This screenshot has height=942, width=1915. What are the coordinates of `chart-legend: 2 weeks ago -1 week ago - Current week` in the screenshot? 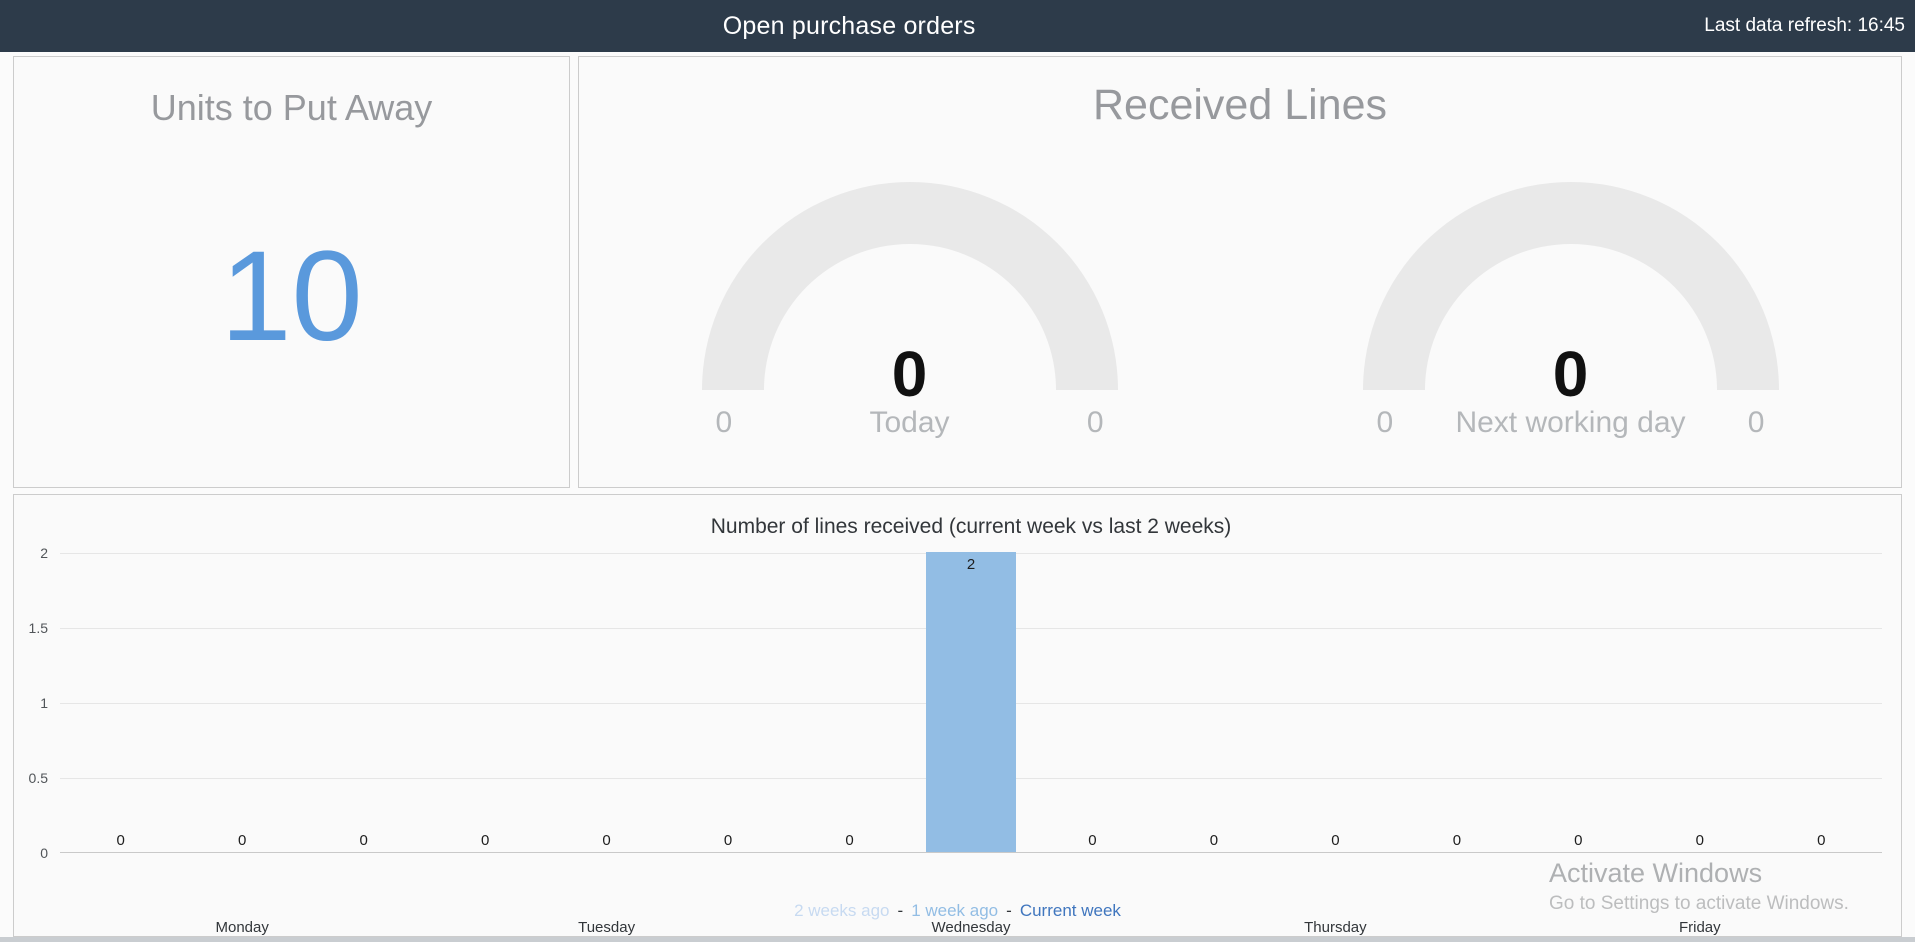 It's located at (957, 911).